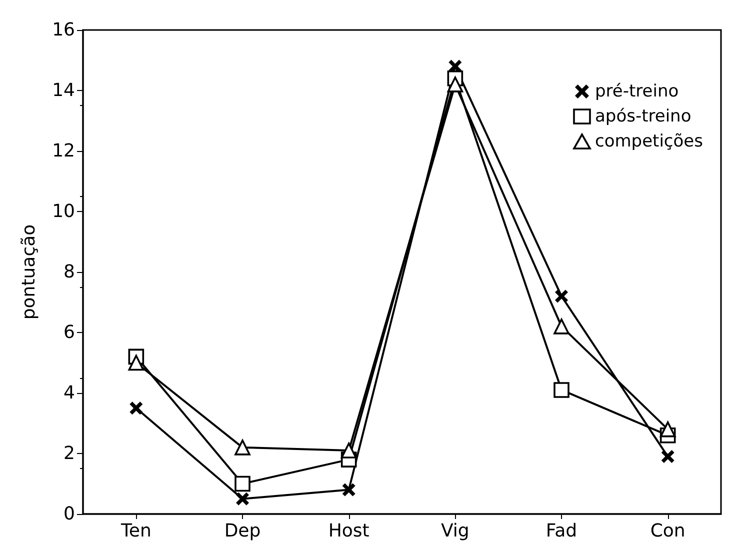 The image size is (741, 552). Describe the element at coordinates (69, 272) in the screenshot. I see `y-tick-label: 8` at that location.